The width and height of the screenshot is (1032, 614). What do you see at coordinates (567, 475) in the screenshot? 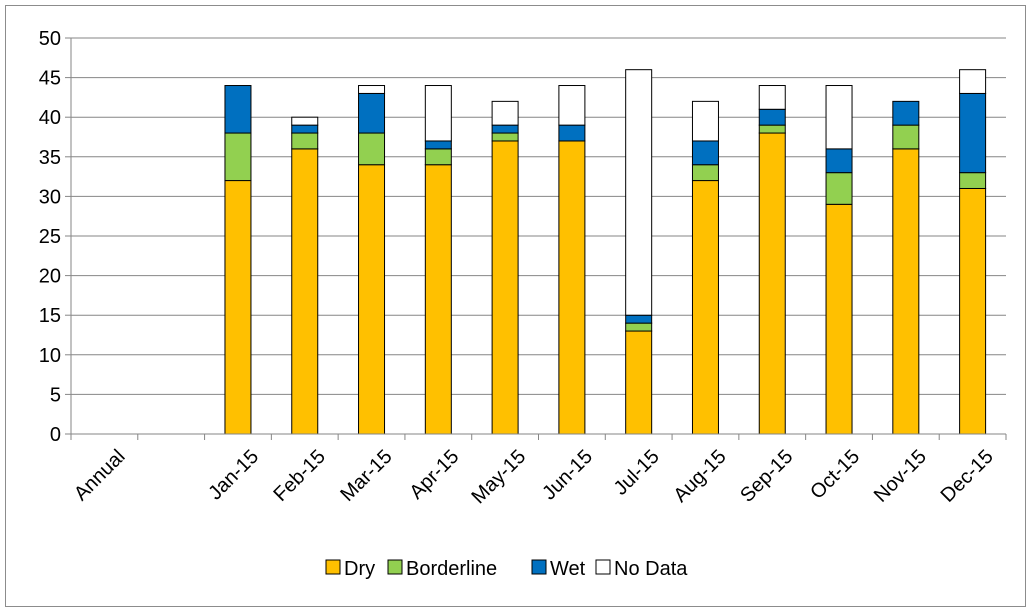
I see `x-tick-label: Jun-15` at bounding box center [567, 475].